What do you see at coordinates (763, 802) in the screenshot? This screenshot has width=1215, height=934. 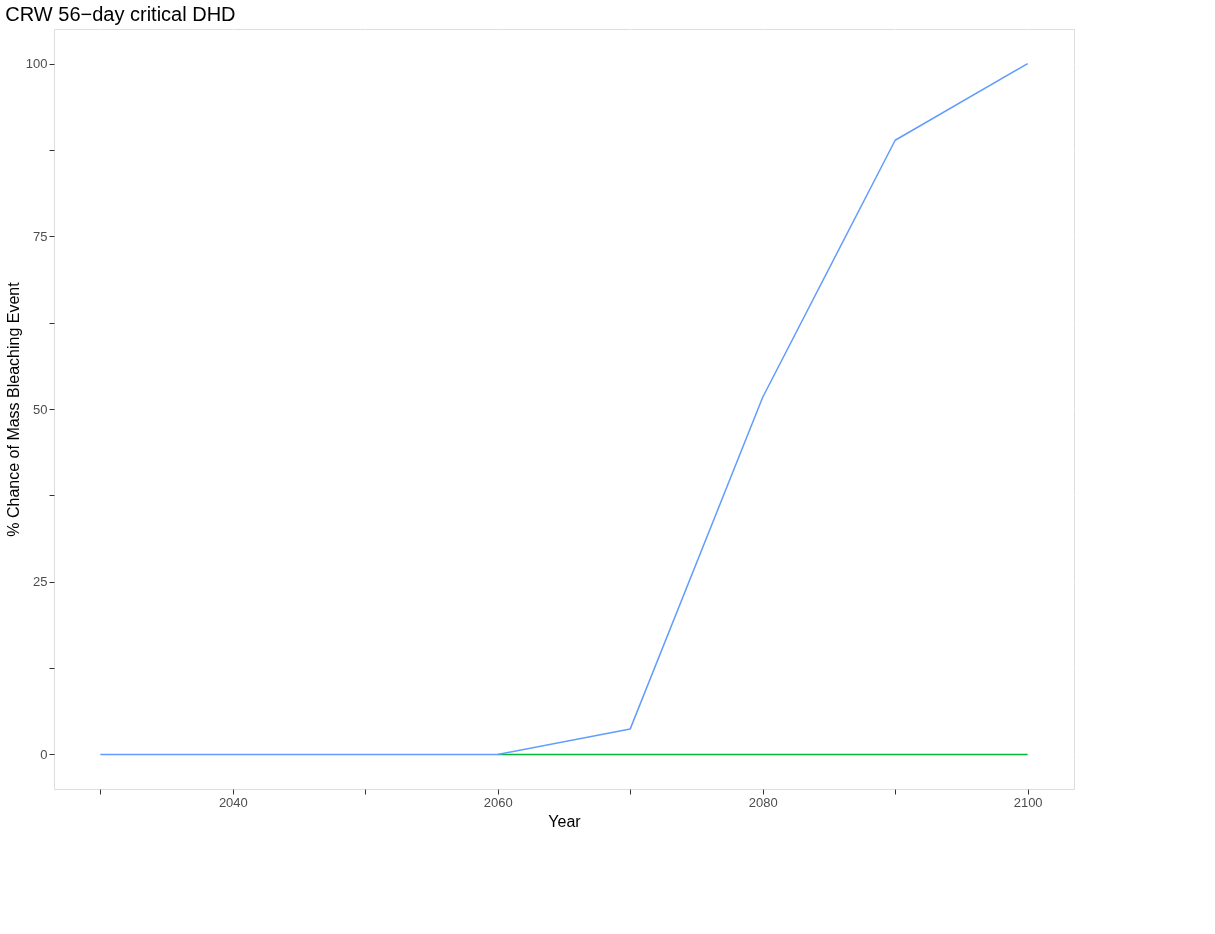 I see `x-tick-label: 2080` at bounding box center [763, 802].